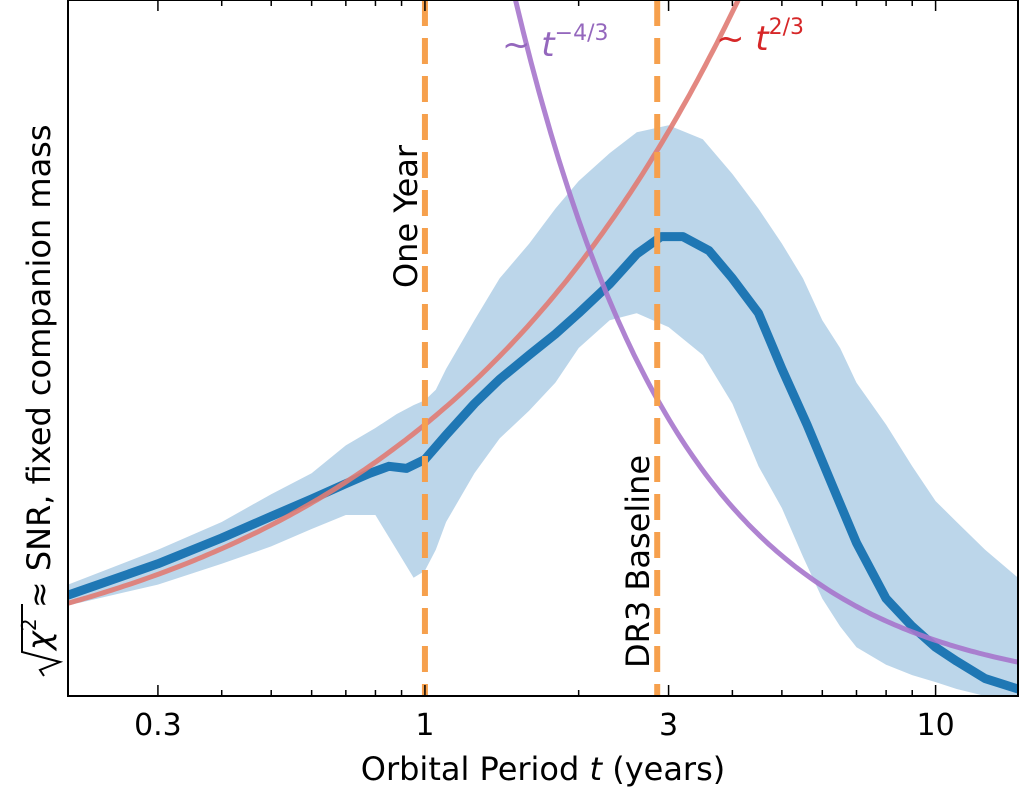 The width and height of the screenshot is (1021, 789). What do you see at coordinates (668, 725) in the screenshot?
I see `x-tick-label: 3` at bounding box center [668, 725].